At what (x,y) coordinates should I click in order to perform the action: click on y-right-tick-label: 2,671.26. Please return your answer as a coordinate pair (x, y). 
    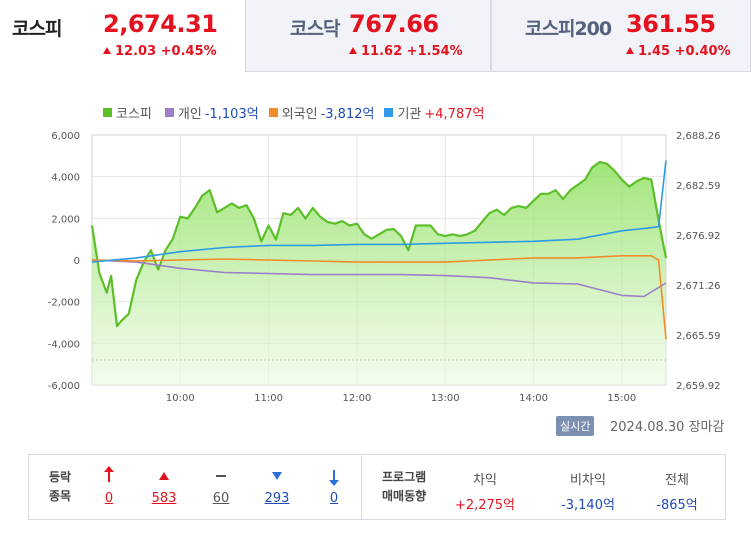
    Looking at the image, I should click on (698, 286).